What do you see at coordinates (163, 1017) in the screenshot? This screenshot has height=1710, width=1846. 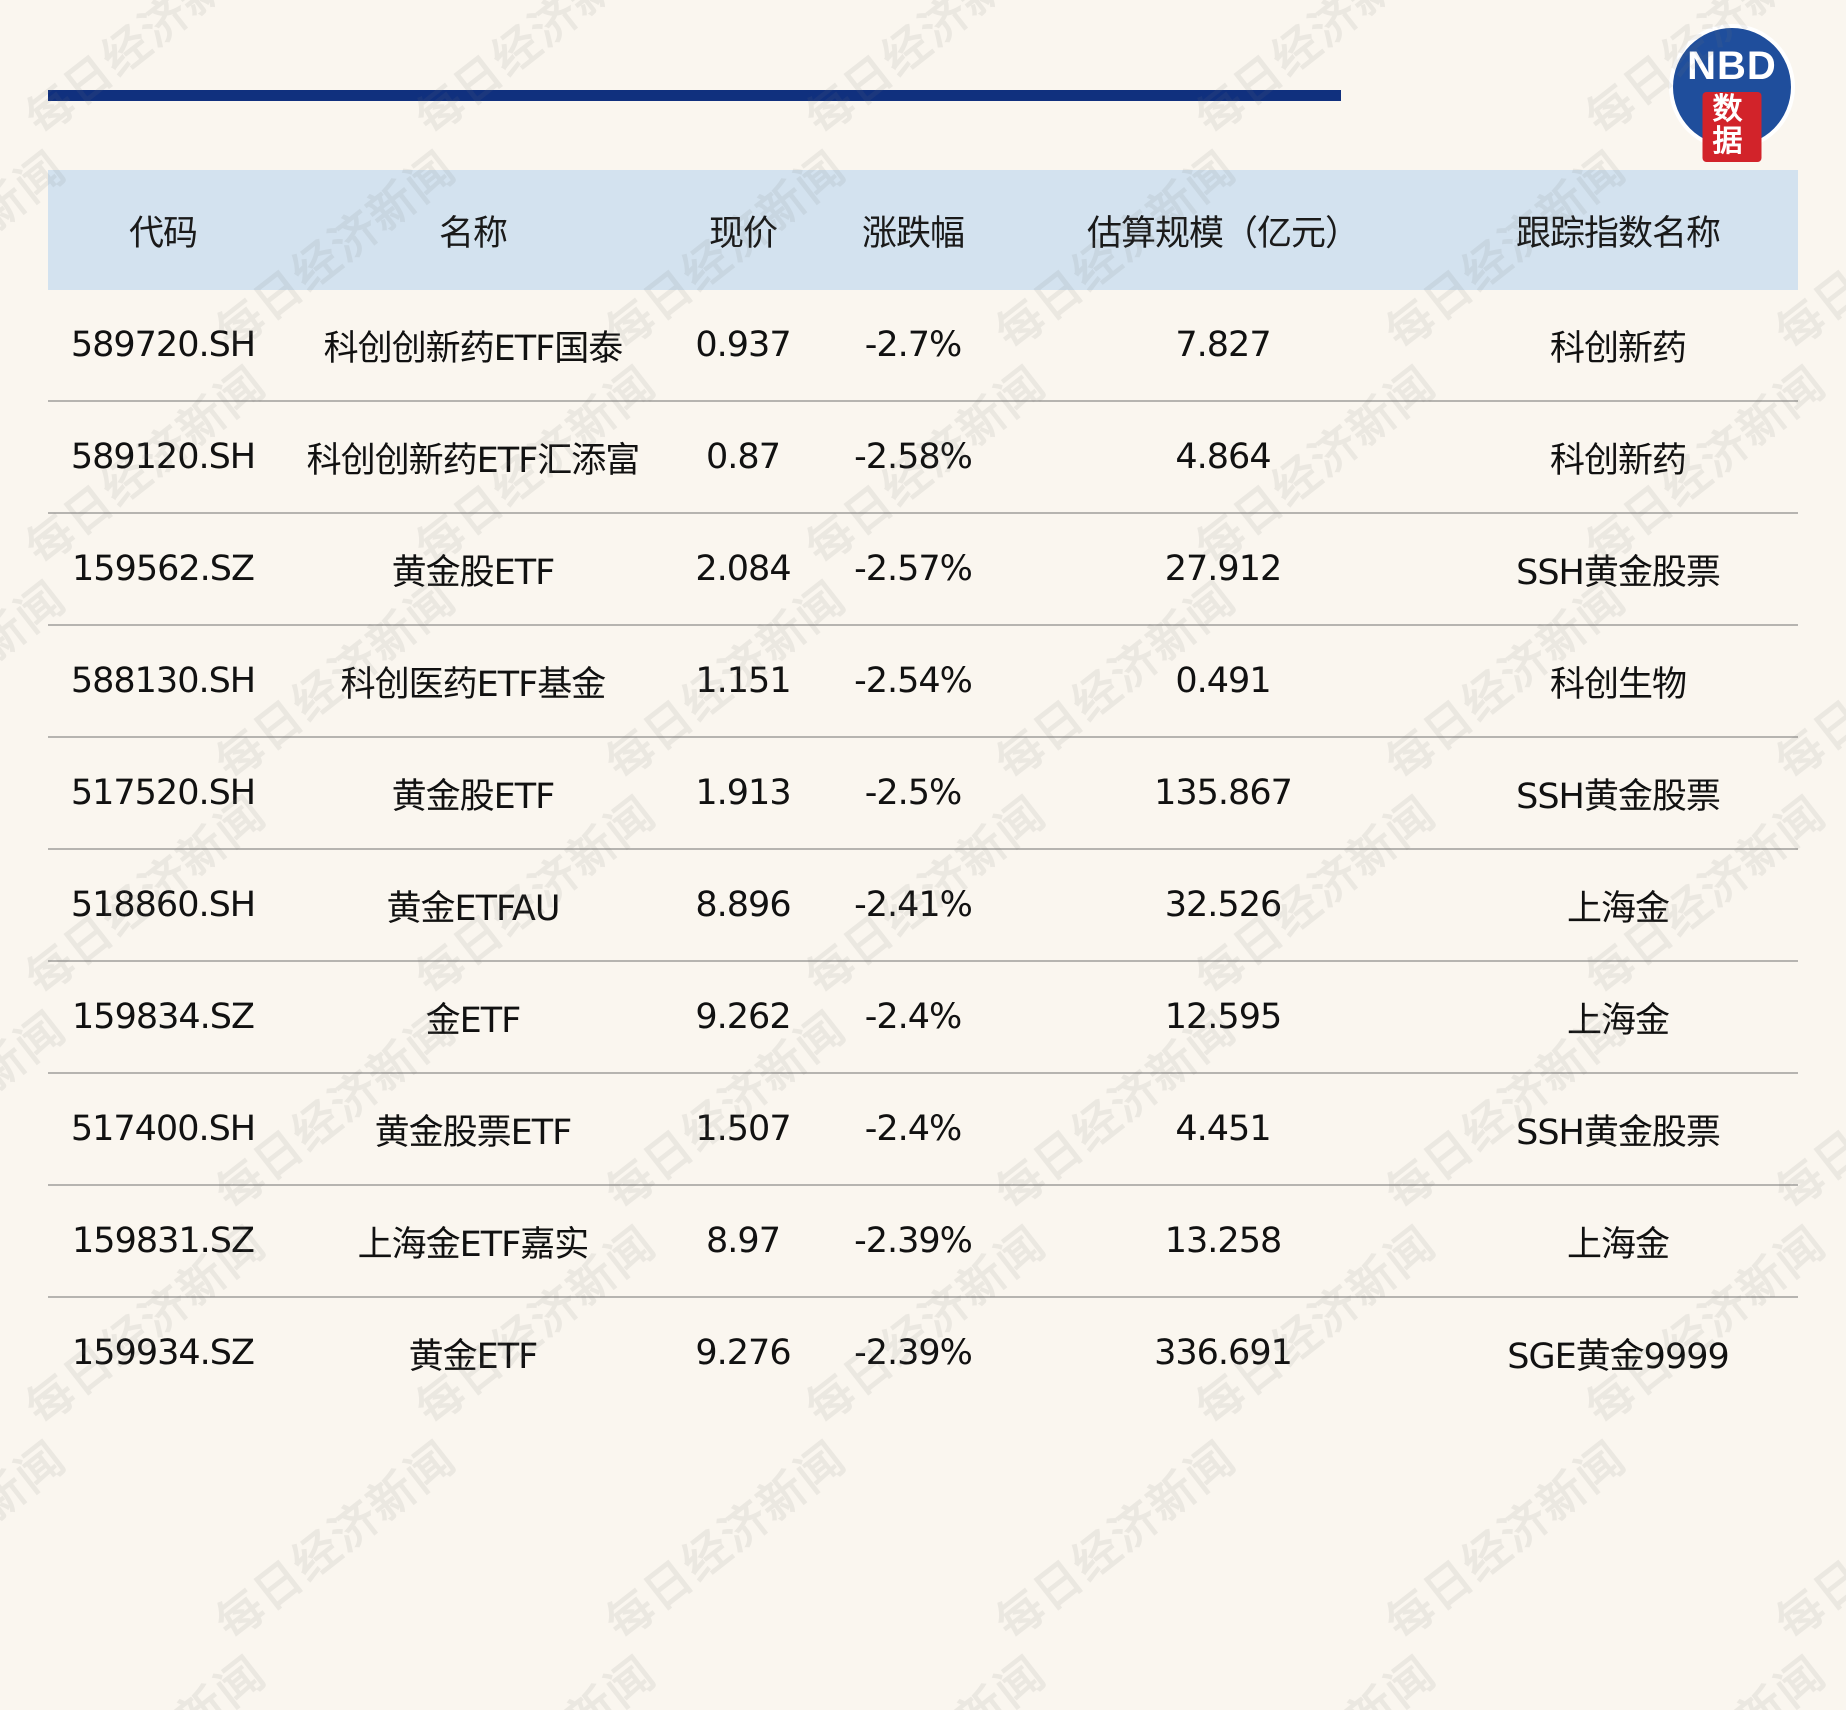 I see `cell-code: 159834.SZ` at bounding box center [163, 1017].